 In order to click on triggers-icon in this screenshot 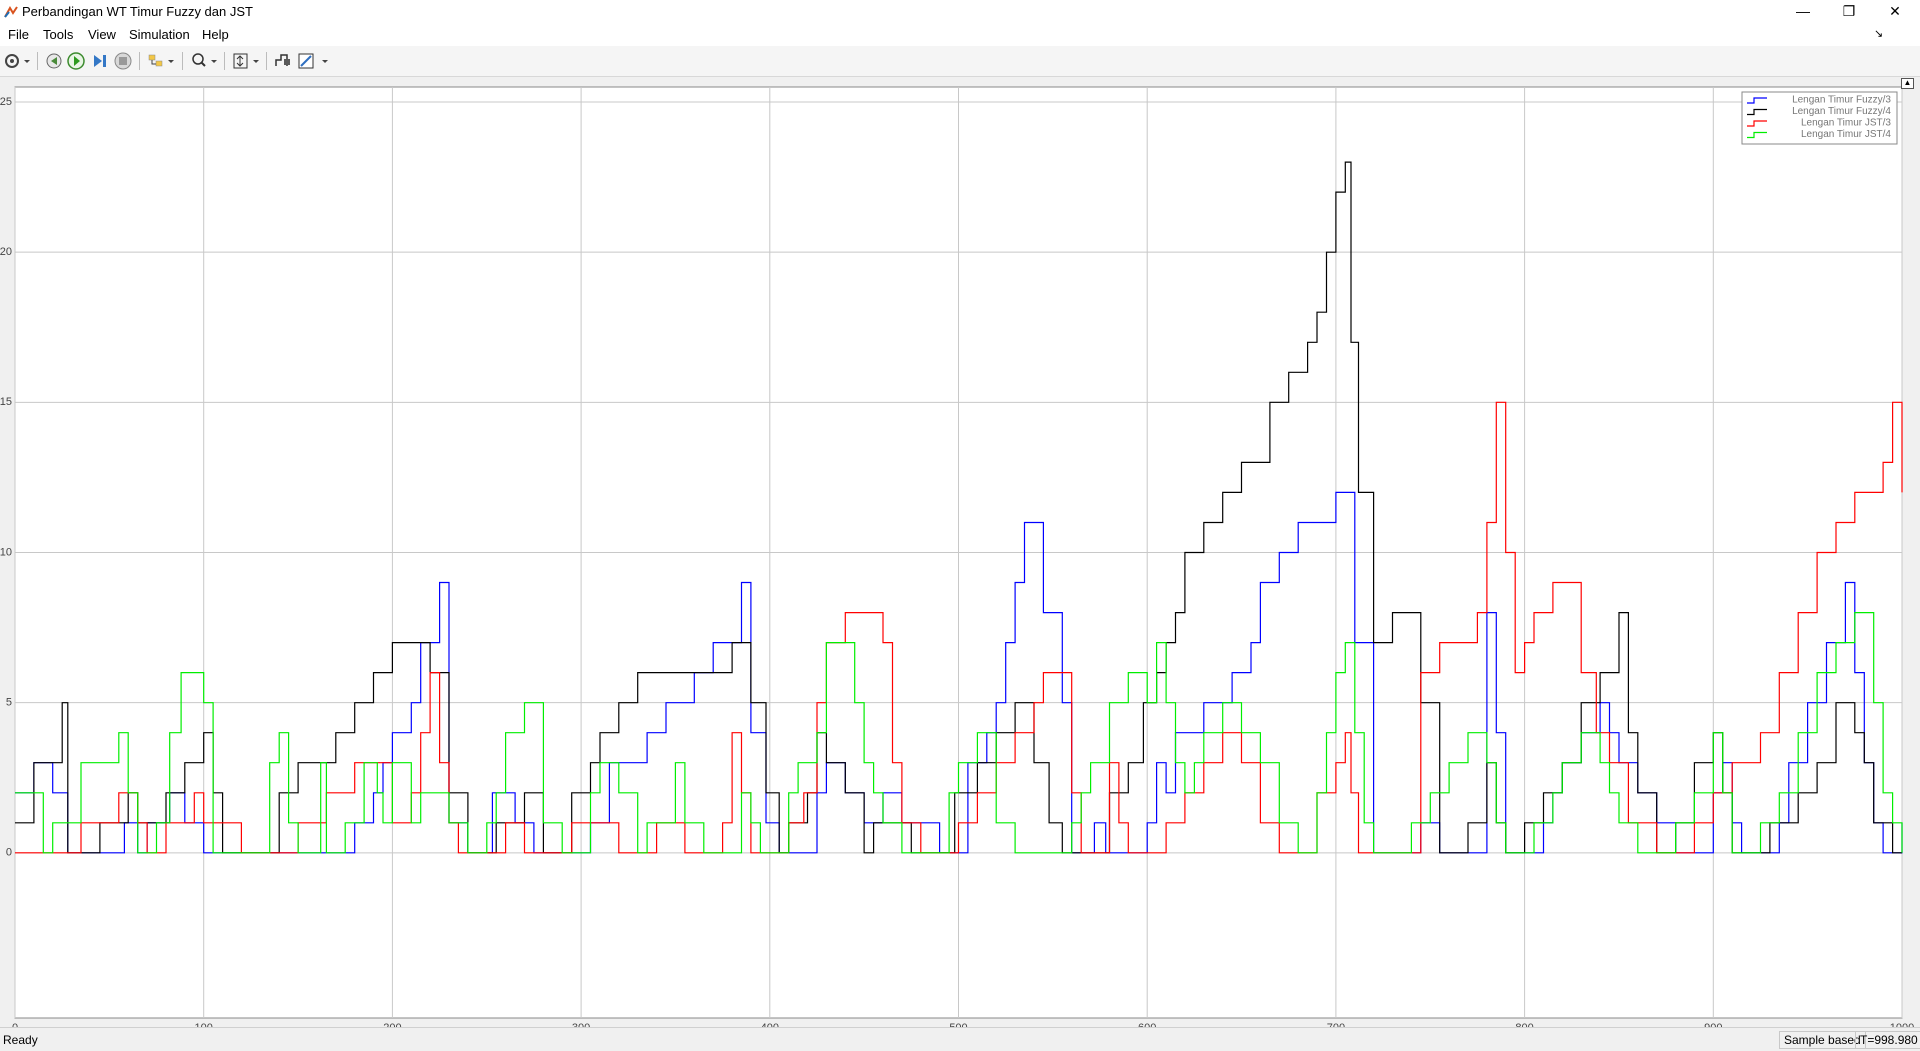, I will do `click(283, 61)`.